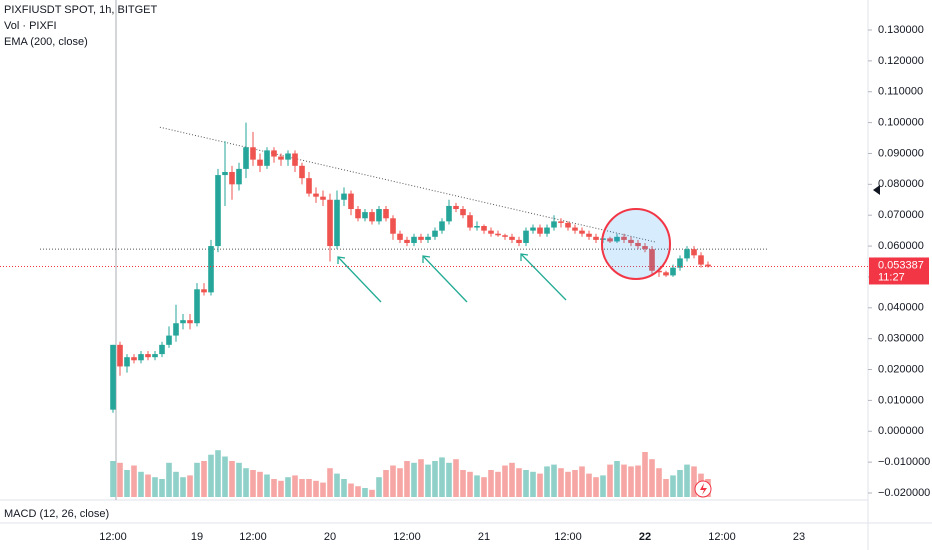 The height and width of the screenshot is (550, 932). I want to click on highlight-circle, so click(636, 244).